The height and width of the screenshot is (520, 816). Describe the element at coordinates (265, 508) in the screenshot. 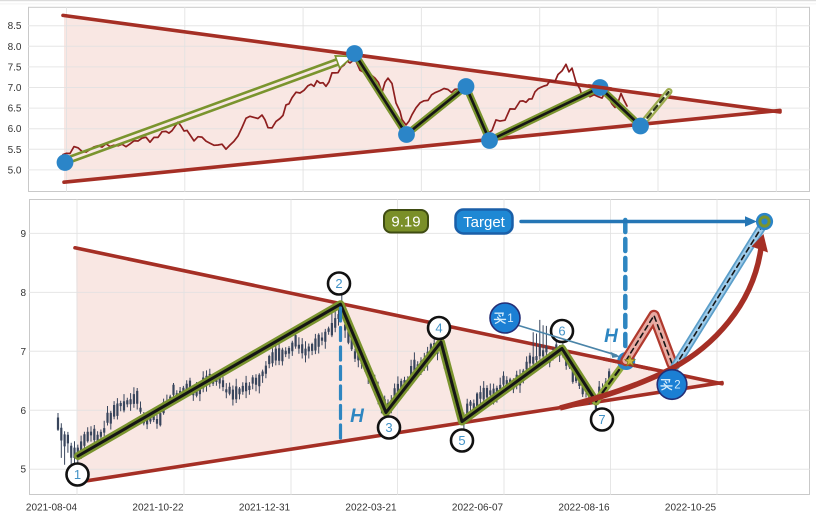

I see `svg-text: 2021-12-31` at that location.